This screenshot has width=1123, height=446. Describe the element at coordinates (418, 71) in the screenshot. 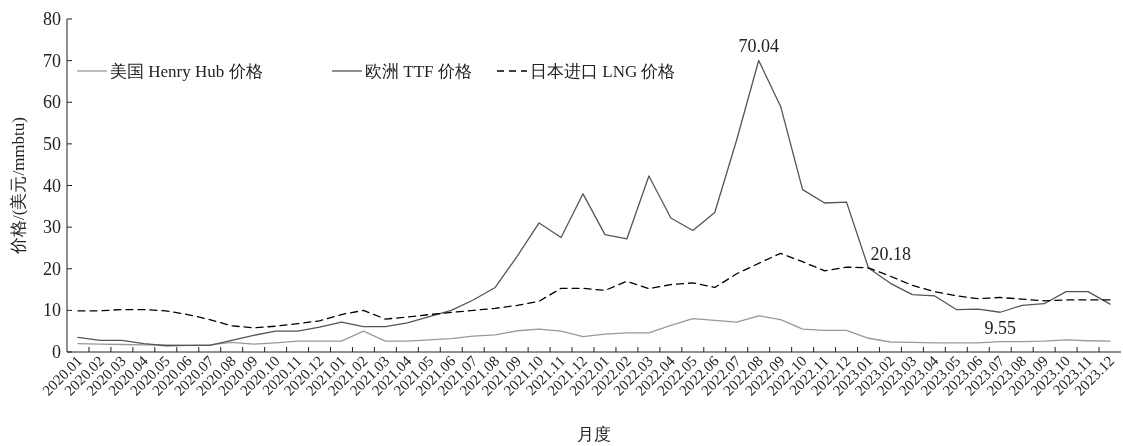

I see `legend-label: 欧洲 TTF 价格` at that location.